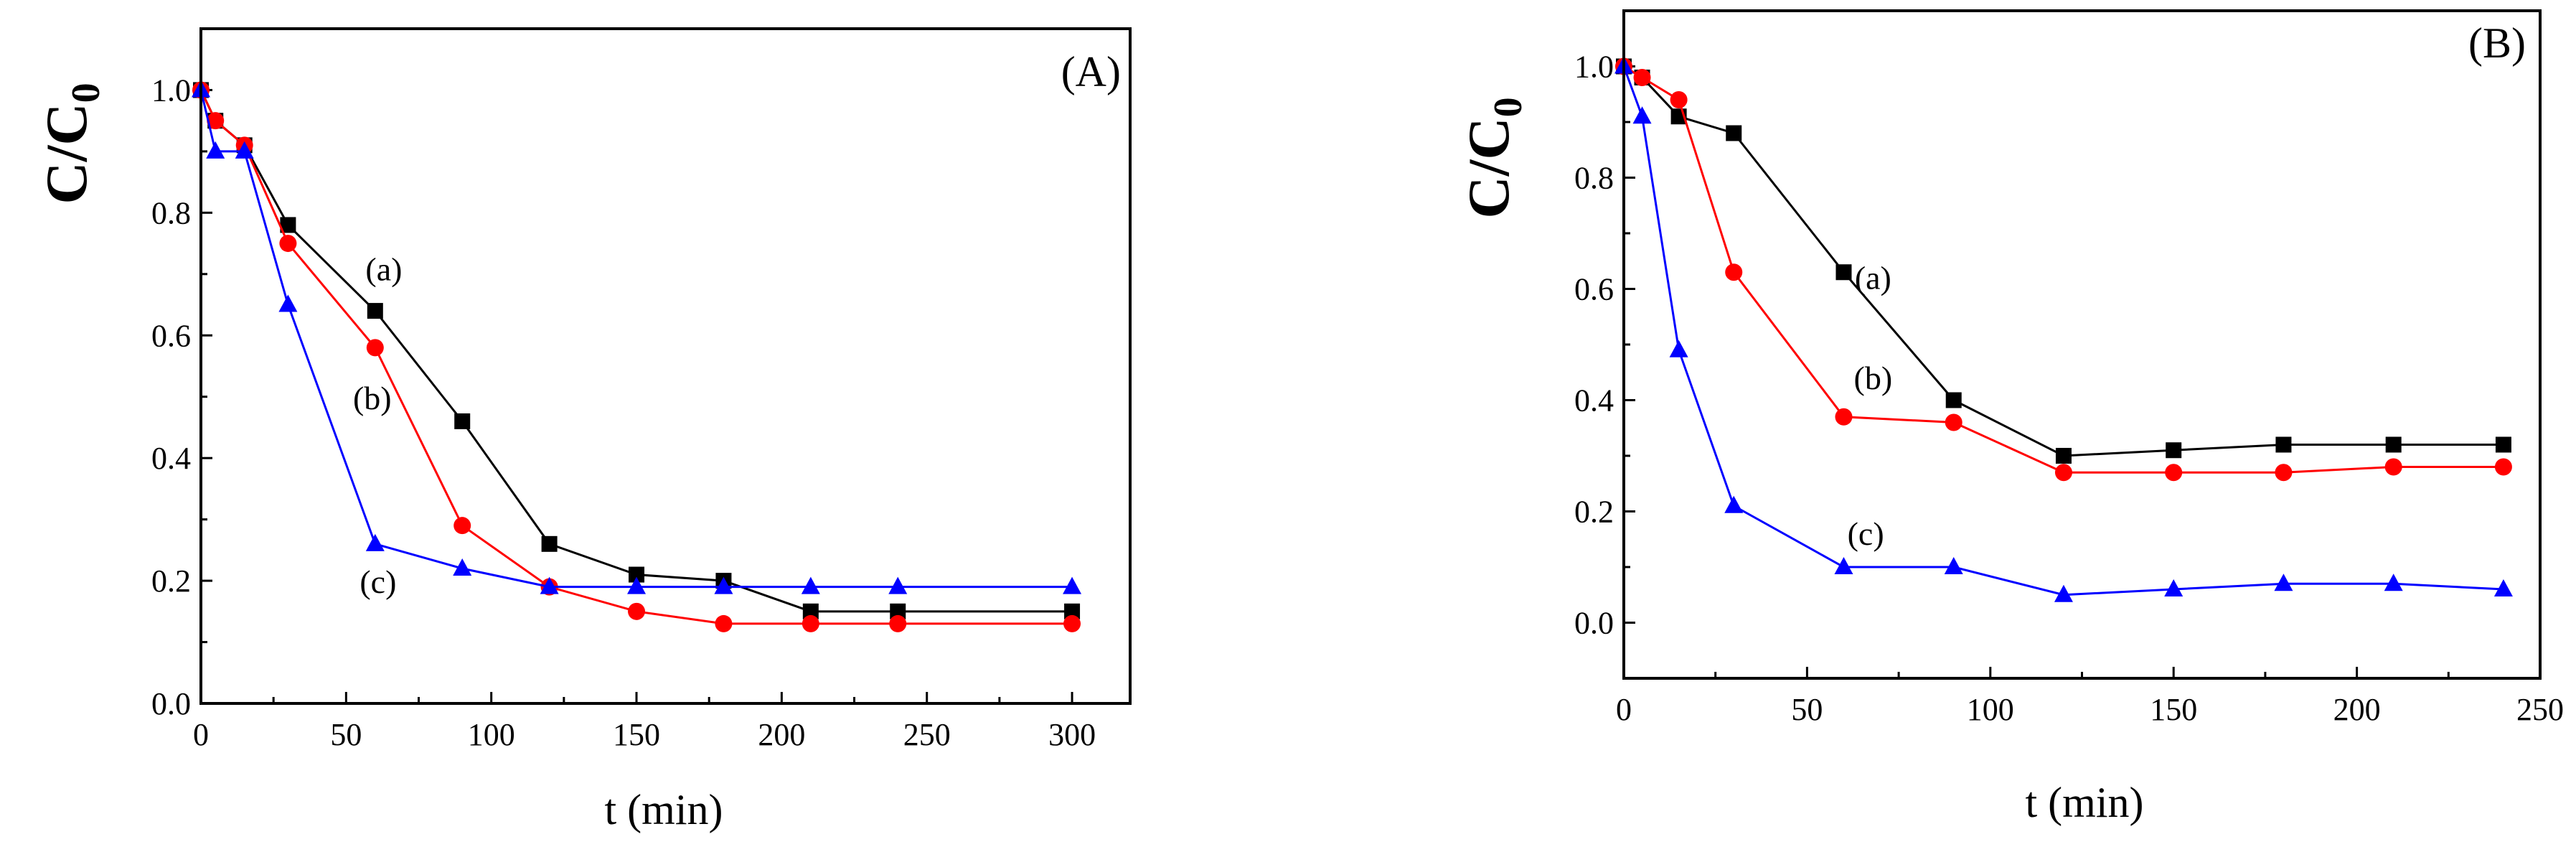  I want to click on y-axis-title: C/C0, so click(71, 143).